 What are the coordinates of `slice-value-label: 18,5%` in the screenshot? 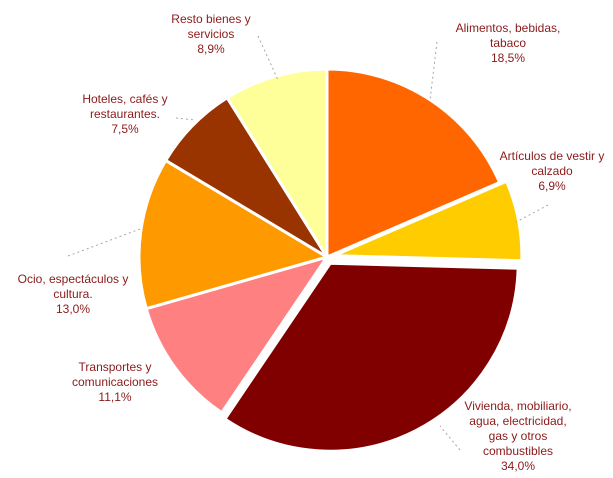 It's located at (508, 58).